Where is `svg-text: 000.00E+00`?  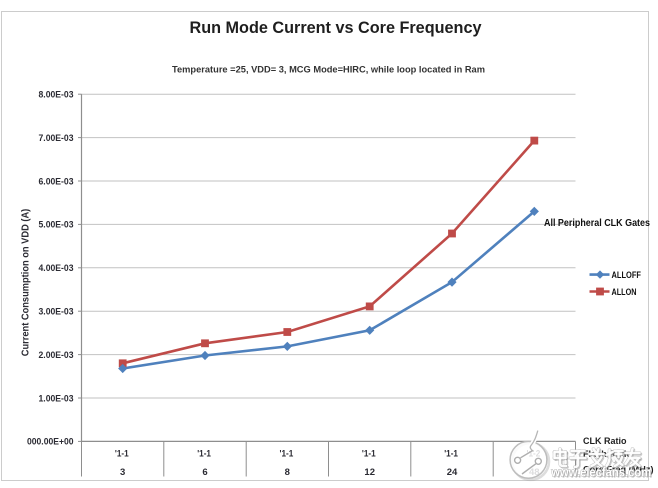
svg-text: 000.00E+00 is located at coordinates (50, 442).